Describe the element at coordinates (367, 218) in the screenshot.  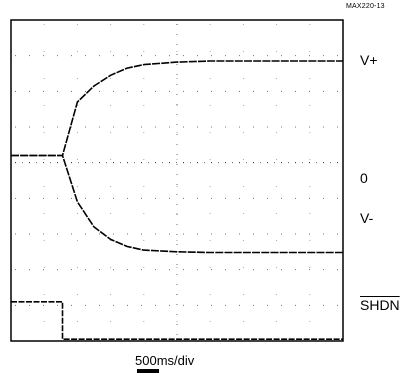
I see `v-minus-label: V-` at that location.